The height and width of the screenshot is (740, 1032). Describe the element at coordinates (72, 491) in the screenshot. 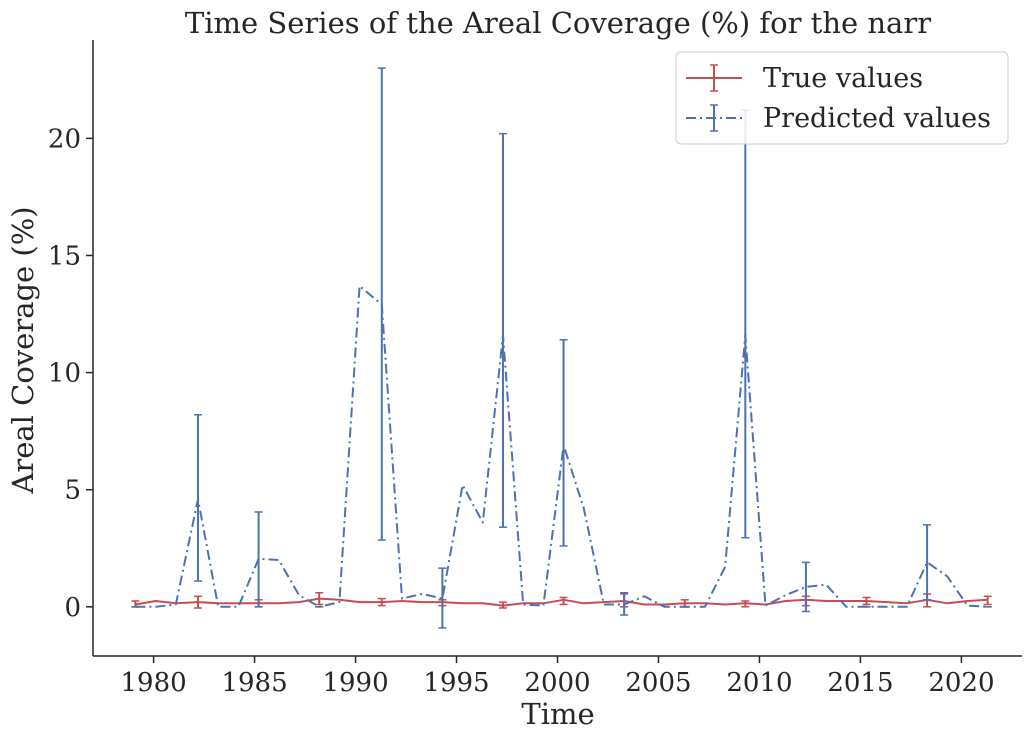

I see `y-tick-label: 5` at that location.